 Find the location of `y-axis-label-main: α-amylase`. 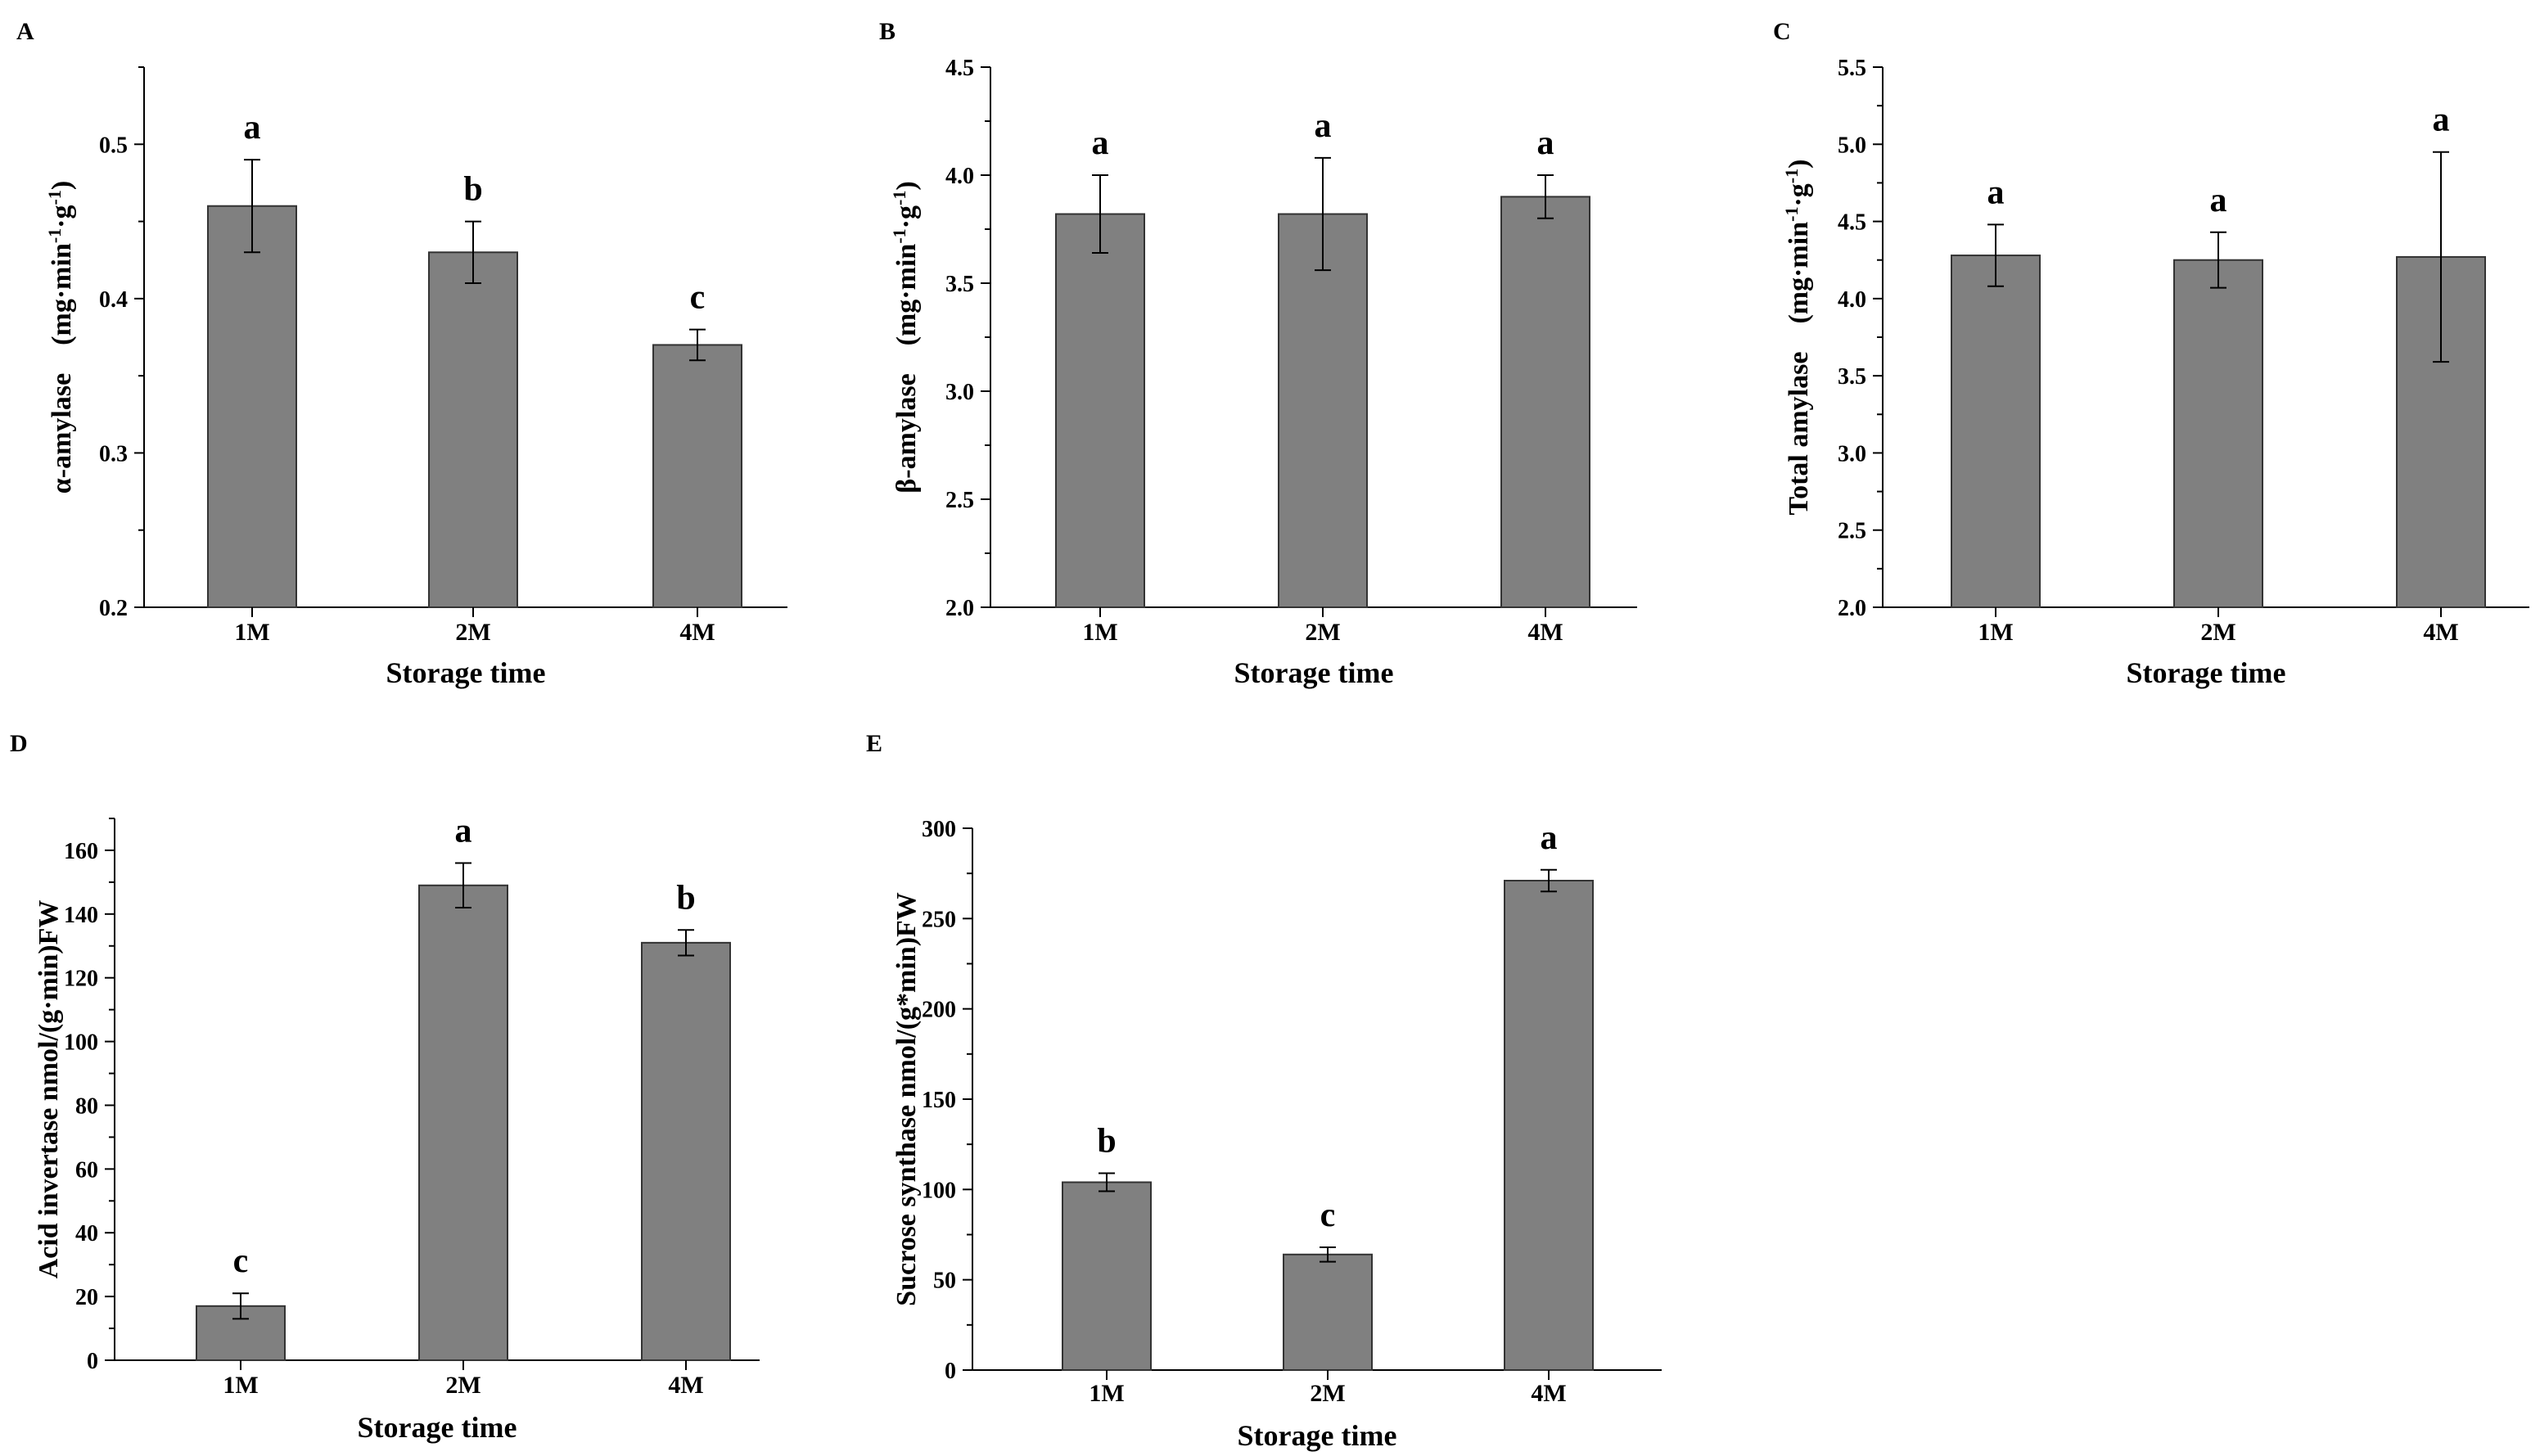

y-axis-label-main: α-amylase is located at coordinates (62, 419).